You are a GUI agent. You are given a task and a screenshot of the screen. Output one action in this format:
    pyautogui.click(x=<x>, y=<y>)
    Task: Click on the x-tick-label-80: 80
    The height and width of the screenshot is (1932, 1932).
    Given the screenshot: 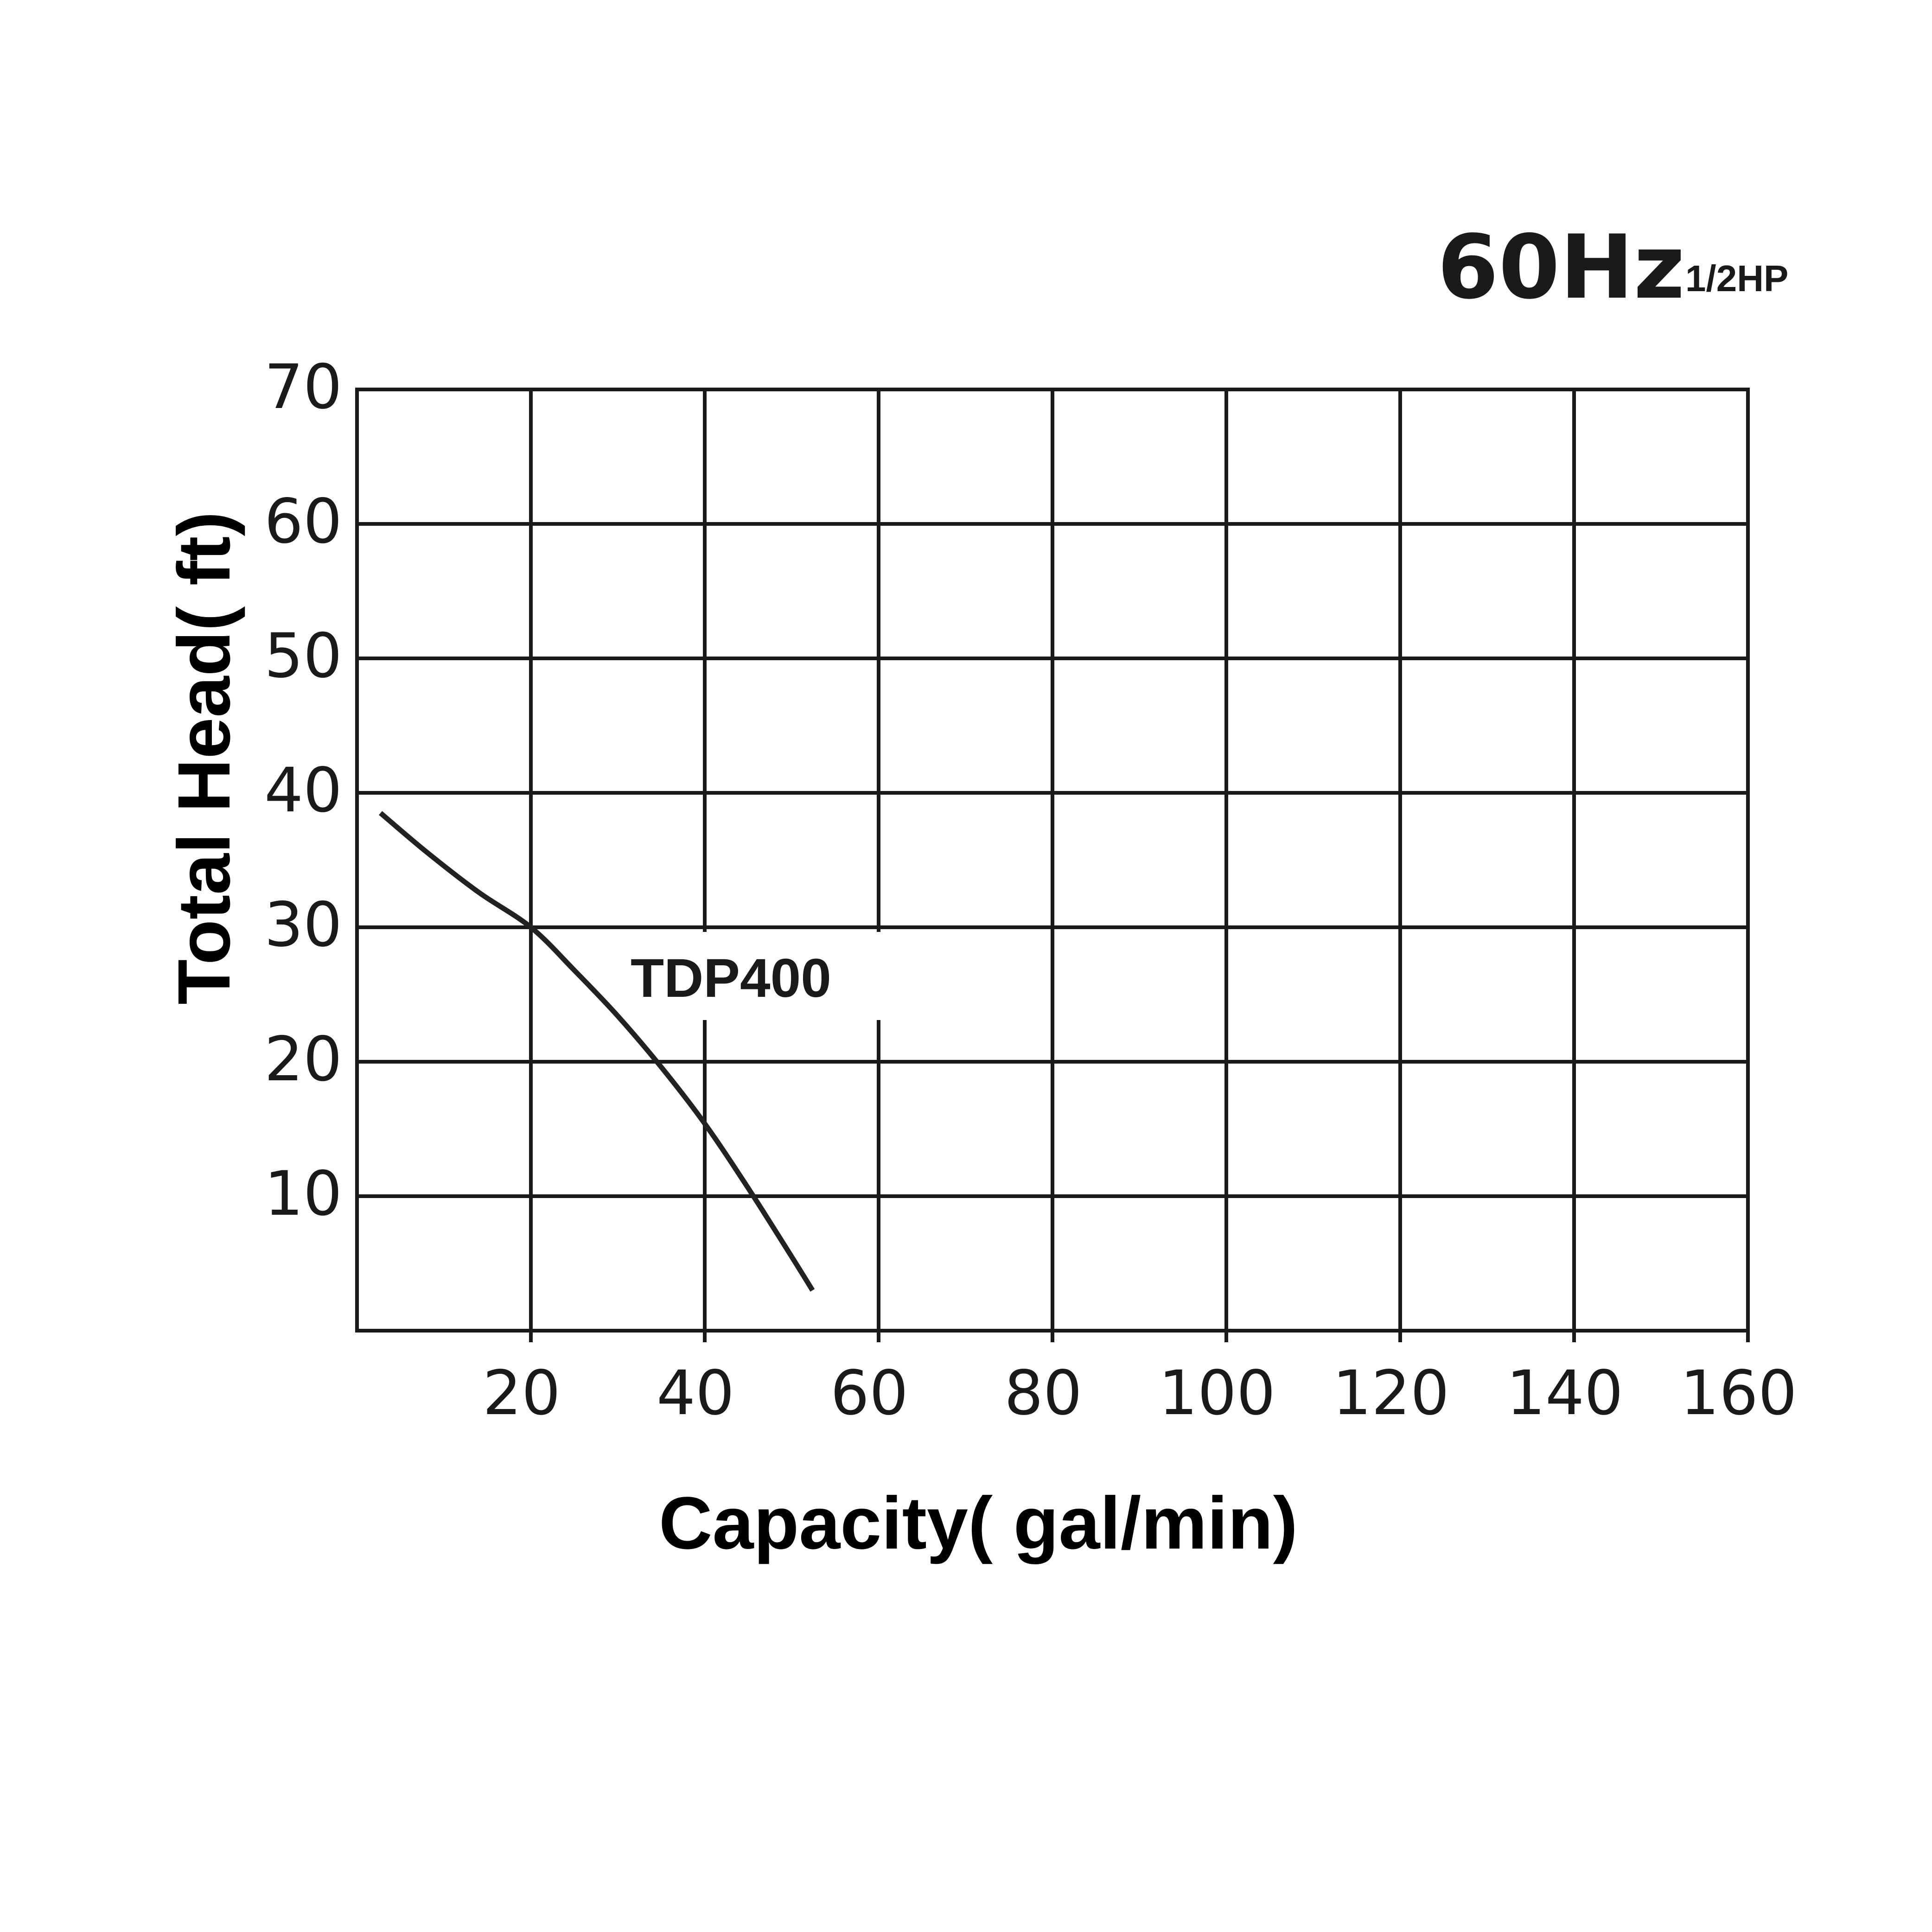 What is the action you would take?
    pyautogui.click(x=1043, y=1393)
    